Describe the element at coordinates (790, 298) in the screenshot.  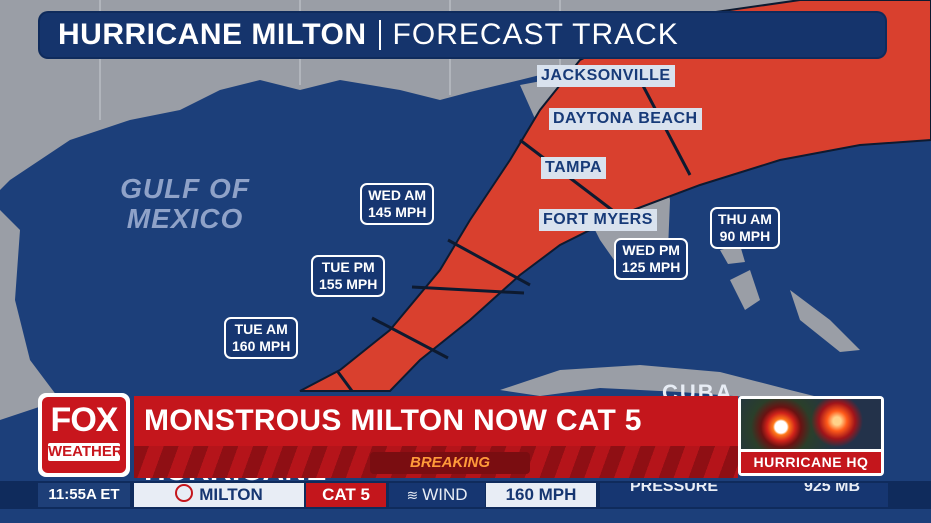
I see `bahamas-landmass` at that location.